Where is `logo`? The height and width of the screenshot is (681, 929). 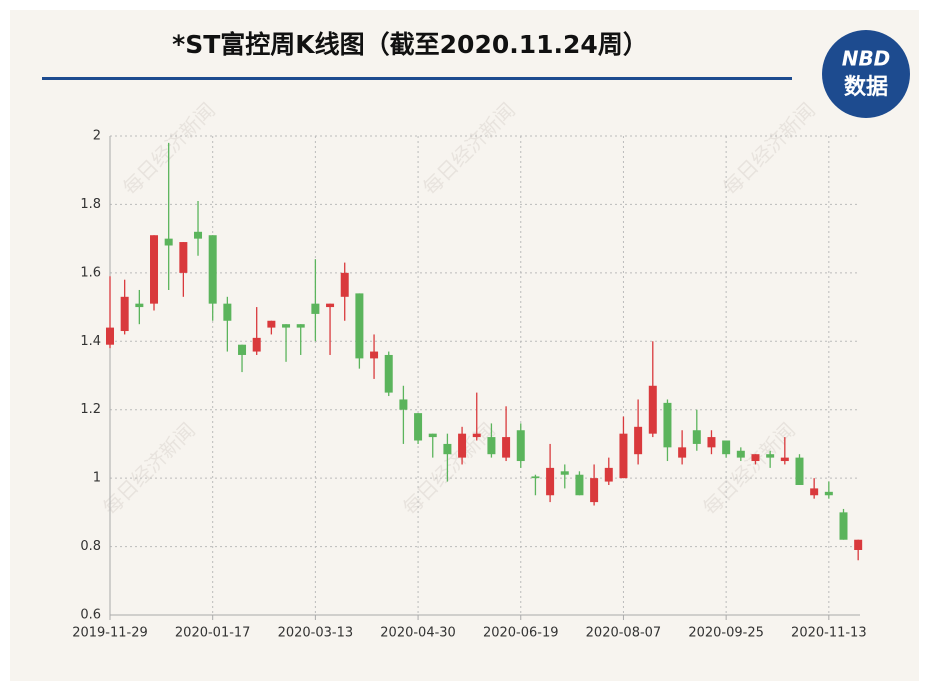 logo is located at coordinates (866, 74).